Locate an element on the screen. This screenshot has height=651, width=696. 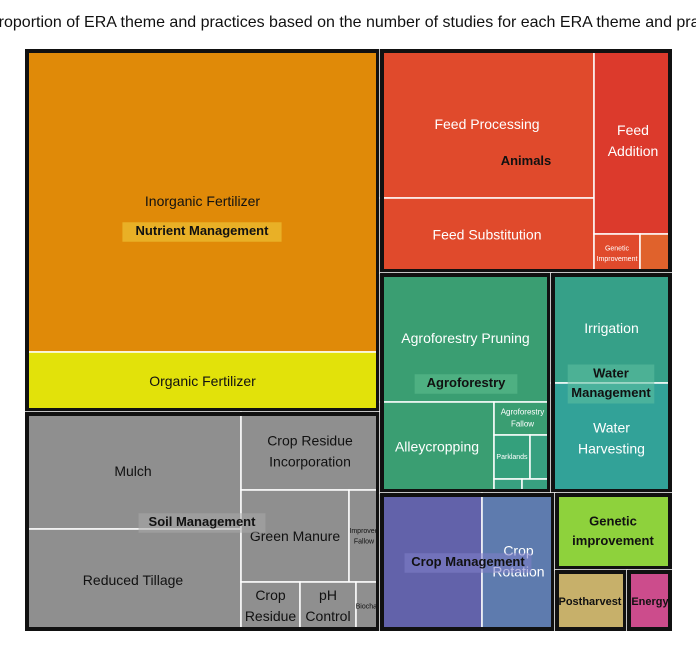
tile-label-agroforestry-fallow: Agroforestry Fallow is located at coordinates (523, 418).